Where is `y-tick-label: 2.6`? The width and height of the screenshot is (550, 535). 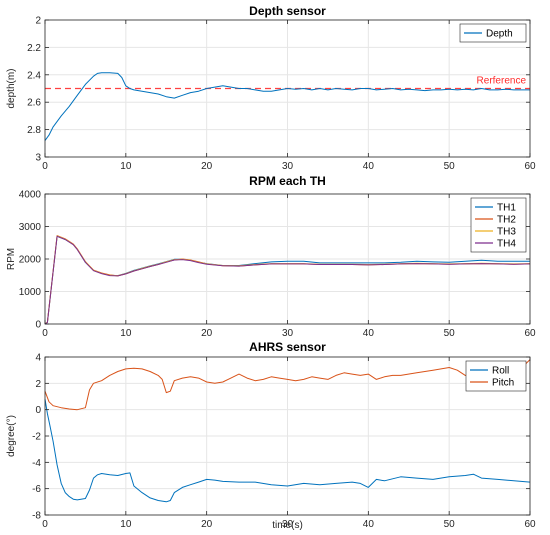 y-tick-label: 2.6 is located at coordinates (34, 103).